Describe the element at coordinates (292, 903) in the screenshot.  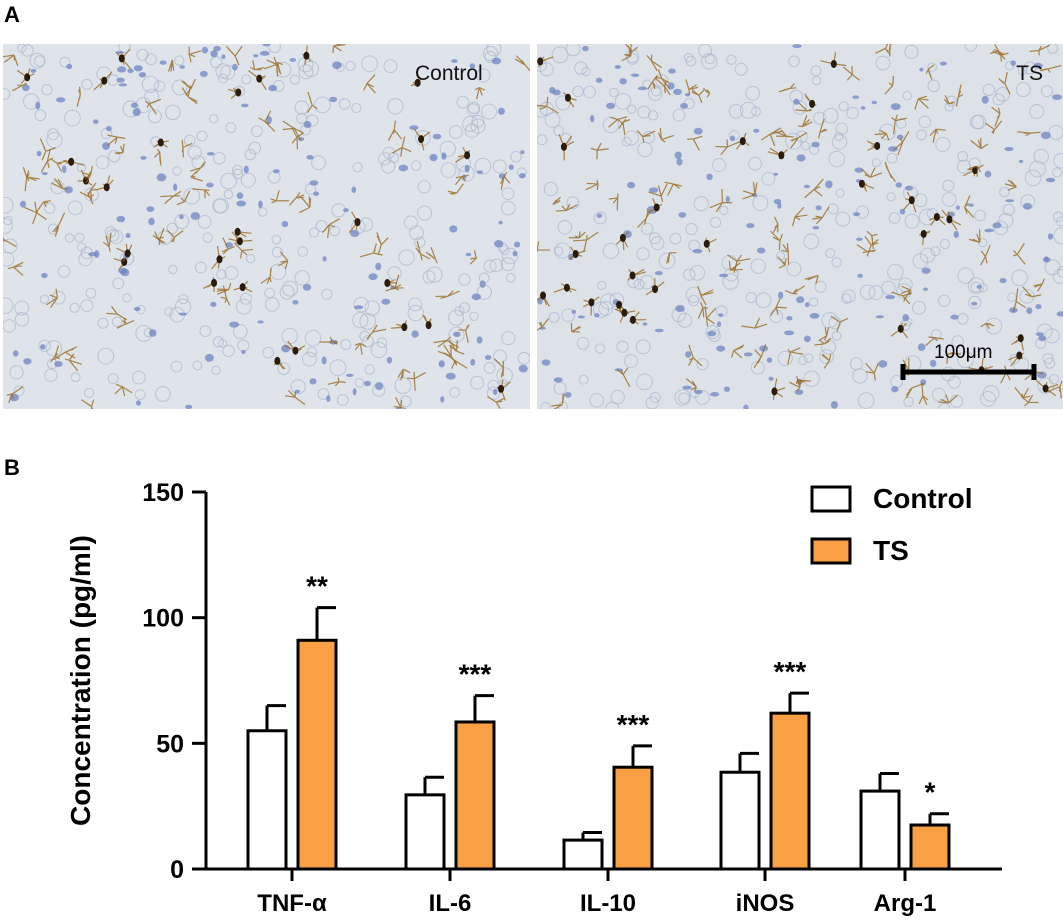
I see `x-tick-label: TNF-α` at that location.